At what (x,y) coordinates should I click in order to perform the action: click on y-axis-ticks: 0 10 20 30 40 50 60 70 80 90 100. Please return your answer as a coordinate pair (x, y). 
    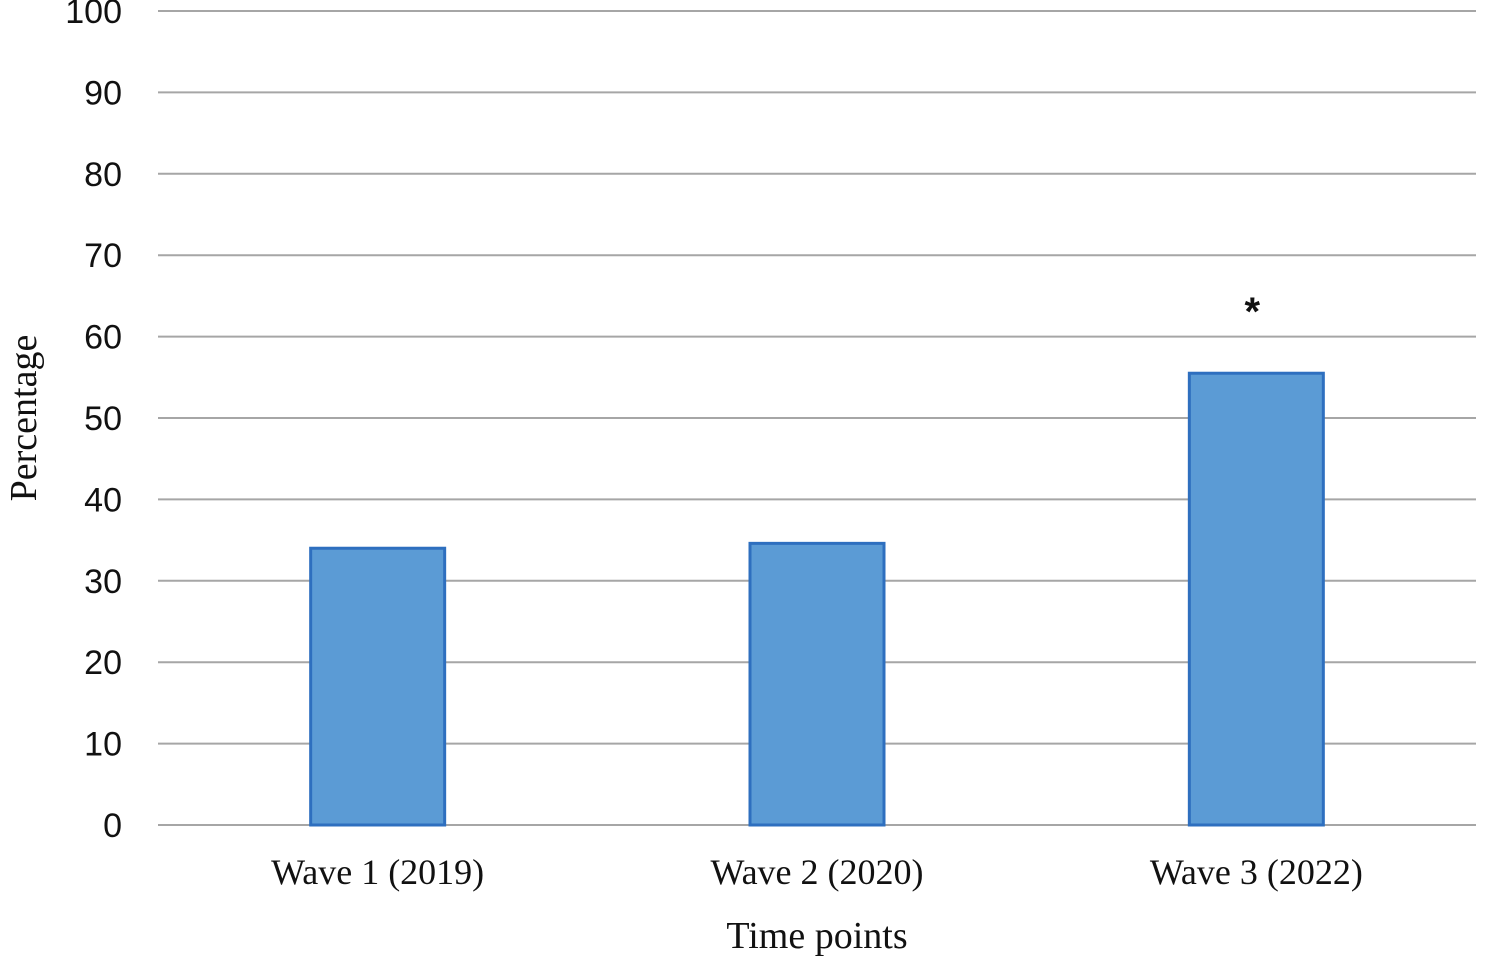
    Looking at the image, I should click on (93, 422).